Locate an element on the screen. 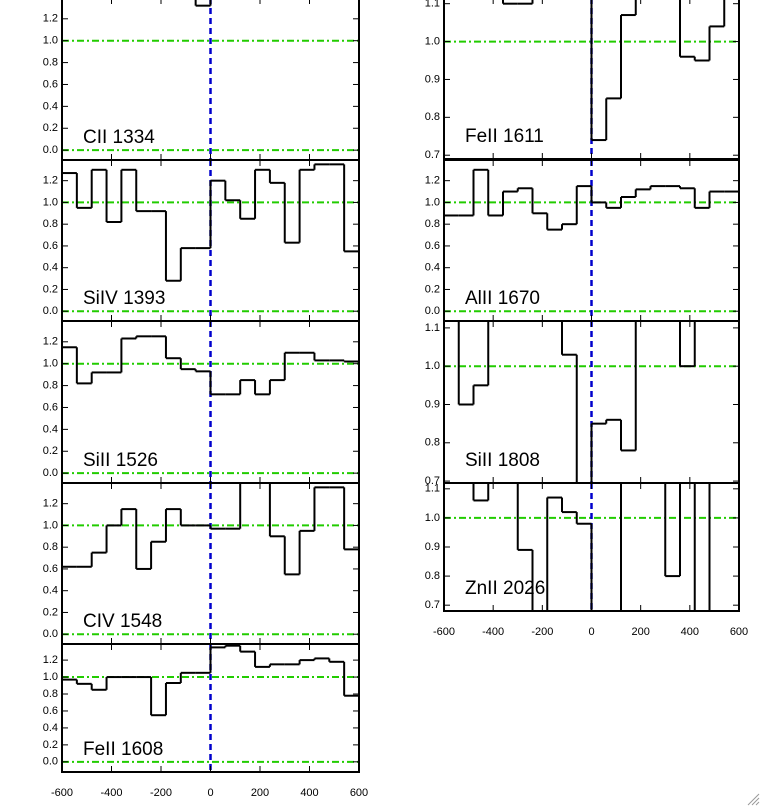 The image size is (761, 807). panel-label: SiII 1526 is located at coordinates (120, 460).